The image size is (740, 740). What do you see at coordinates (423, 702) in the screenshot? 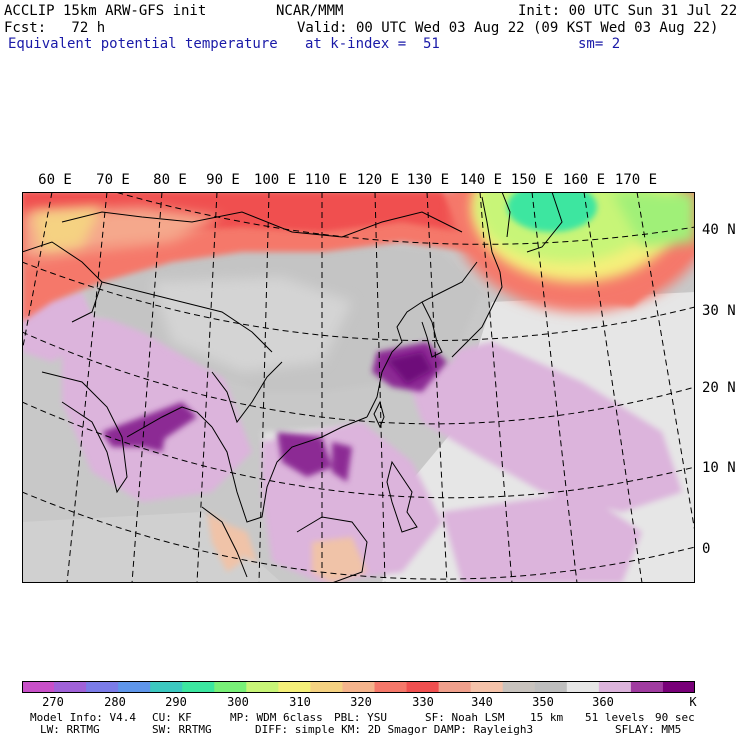
I see `colorbar-tick: 330` at bounding box center [423, 702].